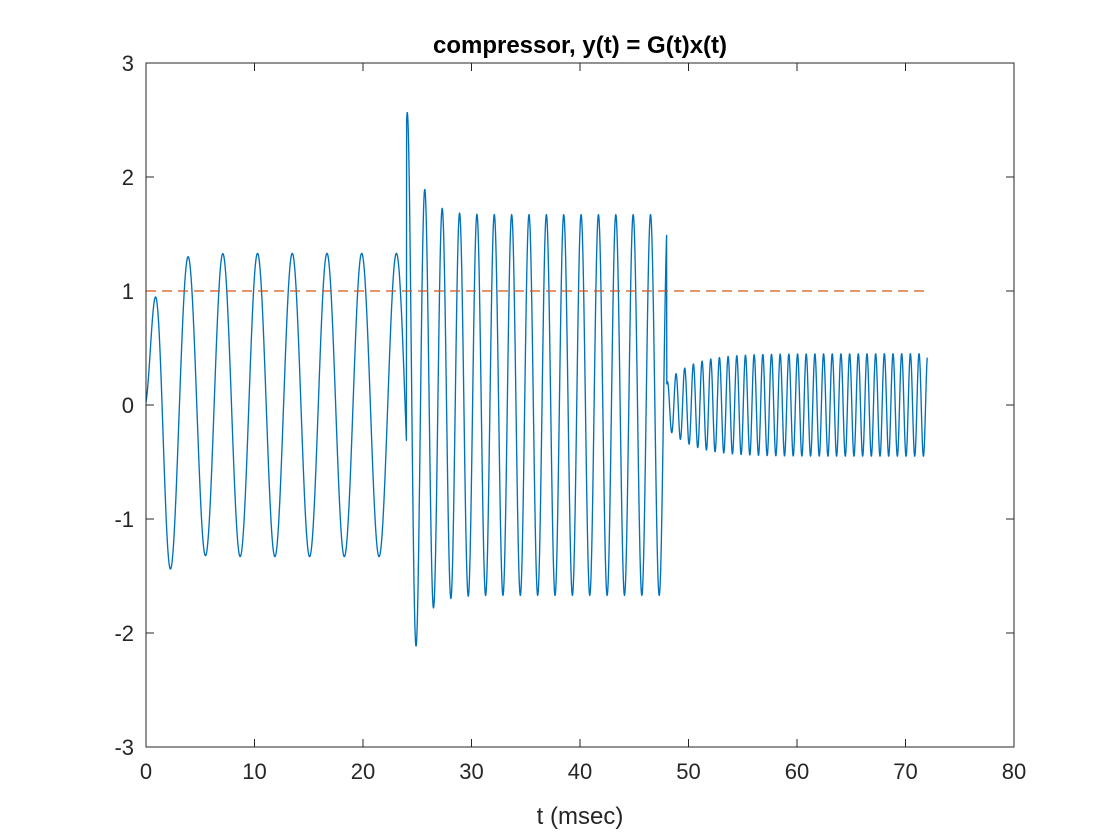 The image size is (1120, 840). What do you see at coordinates (363, 771) in the screenshot?
I see `x-tick-label: 20` at bounding box center [363, 771].